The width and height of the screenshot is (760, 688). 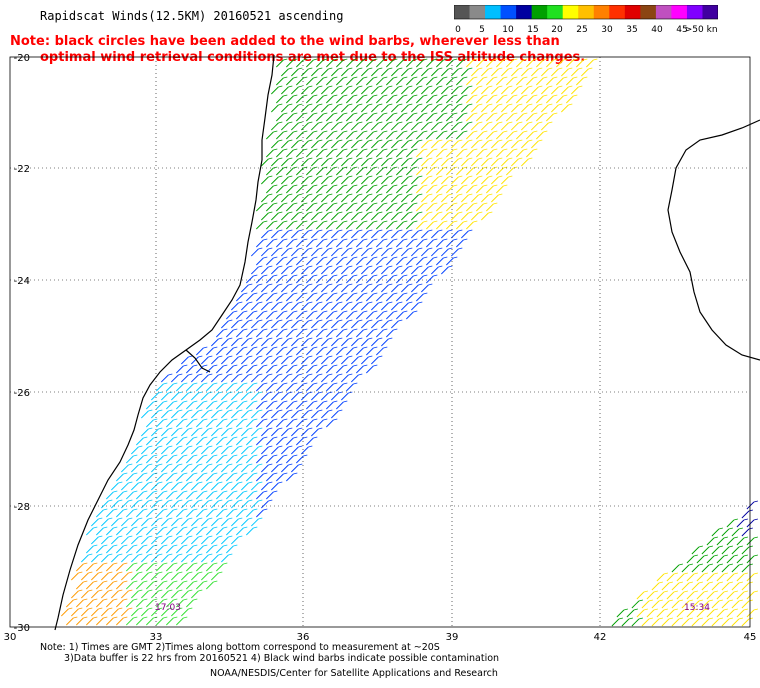 What do you see at coordinates (22, 507) in the screenshot?
I see `lat-label: -28` at bounding box center [22, 507].